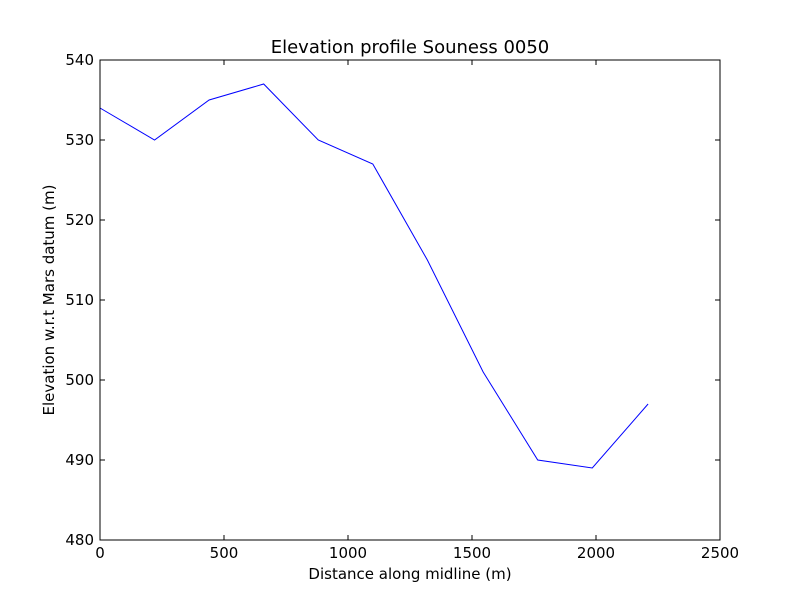  What do you see at coordinates (49, 300) in the screenshot?
I see `y-axis-title: Elevation w.r.t Mars datum (m)` at bounding box center [49, 300].